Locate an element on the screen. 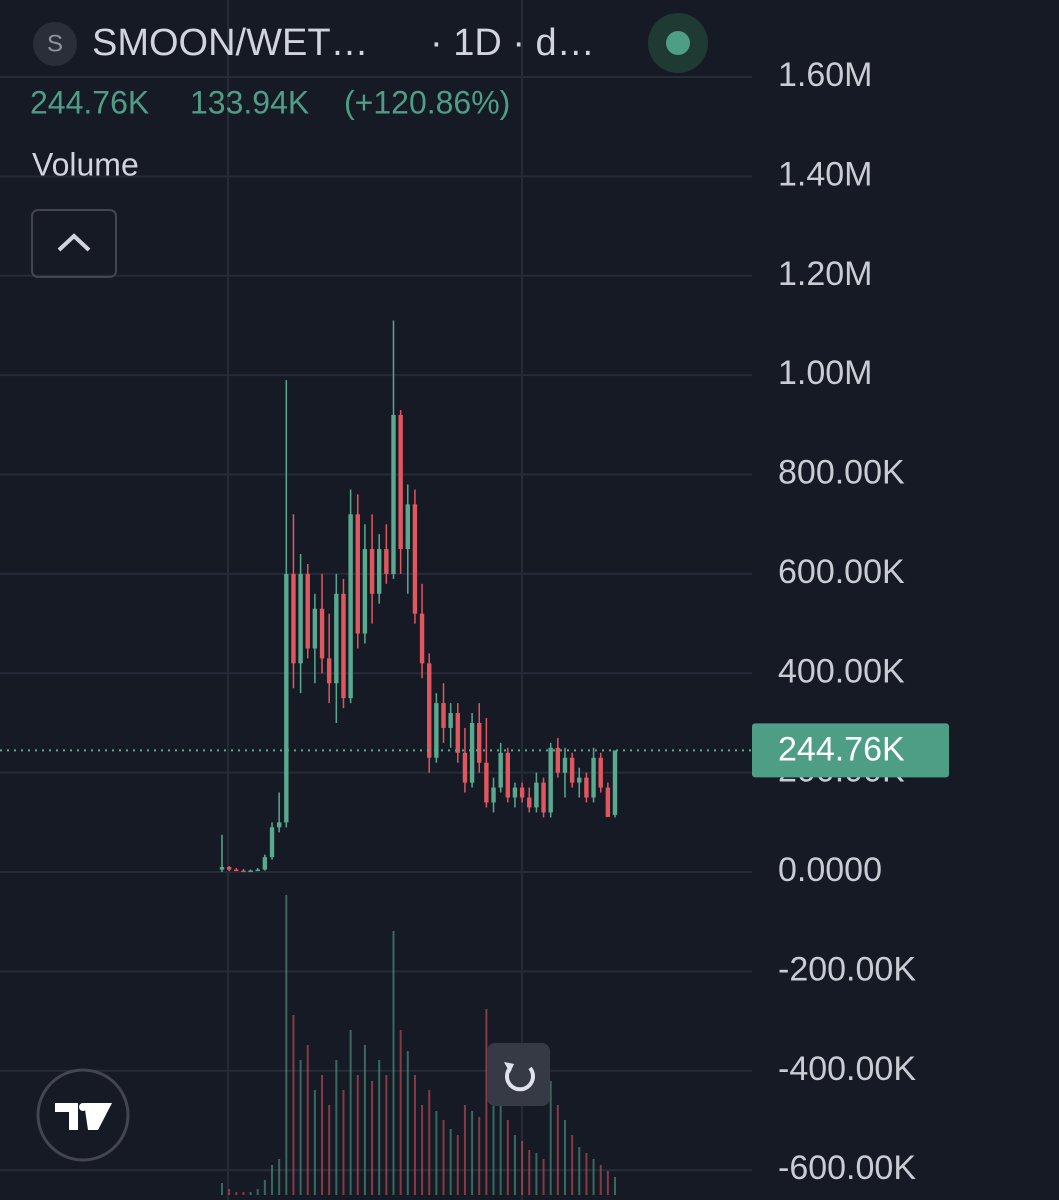 The height and width of the screenshot is (1200, 1059). y-tick-label: -400.00K is located at coordinates (847, 1069).